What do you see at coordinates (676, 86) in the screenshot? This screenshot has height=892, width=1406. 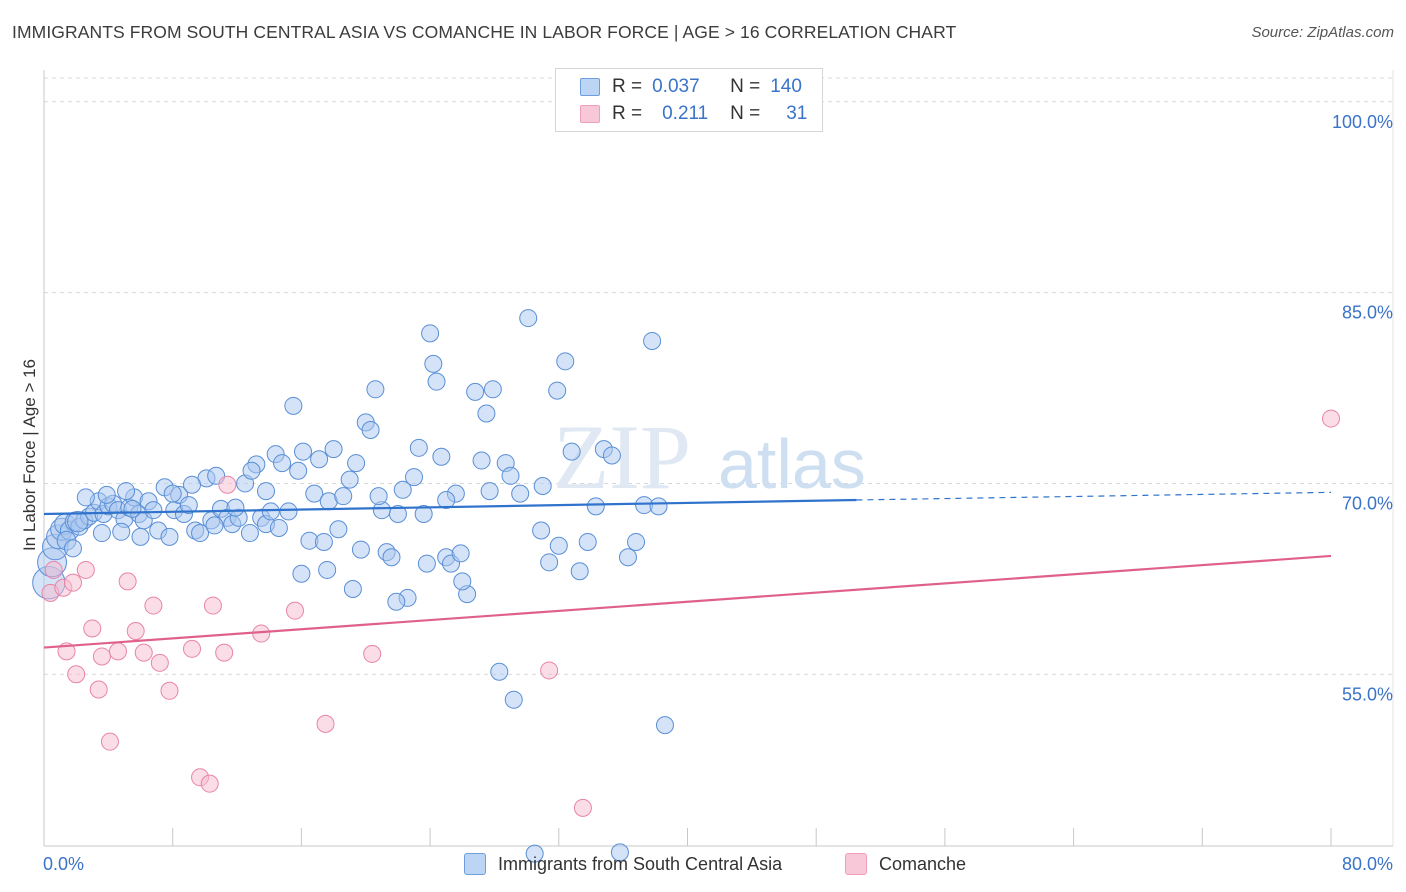 I see `legend-r-value: 0.037` at bounding box center [676, 86].